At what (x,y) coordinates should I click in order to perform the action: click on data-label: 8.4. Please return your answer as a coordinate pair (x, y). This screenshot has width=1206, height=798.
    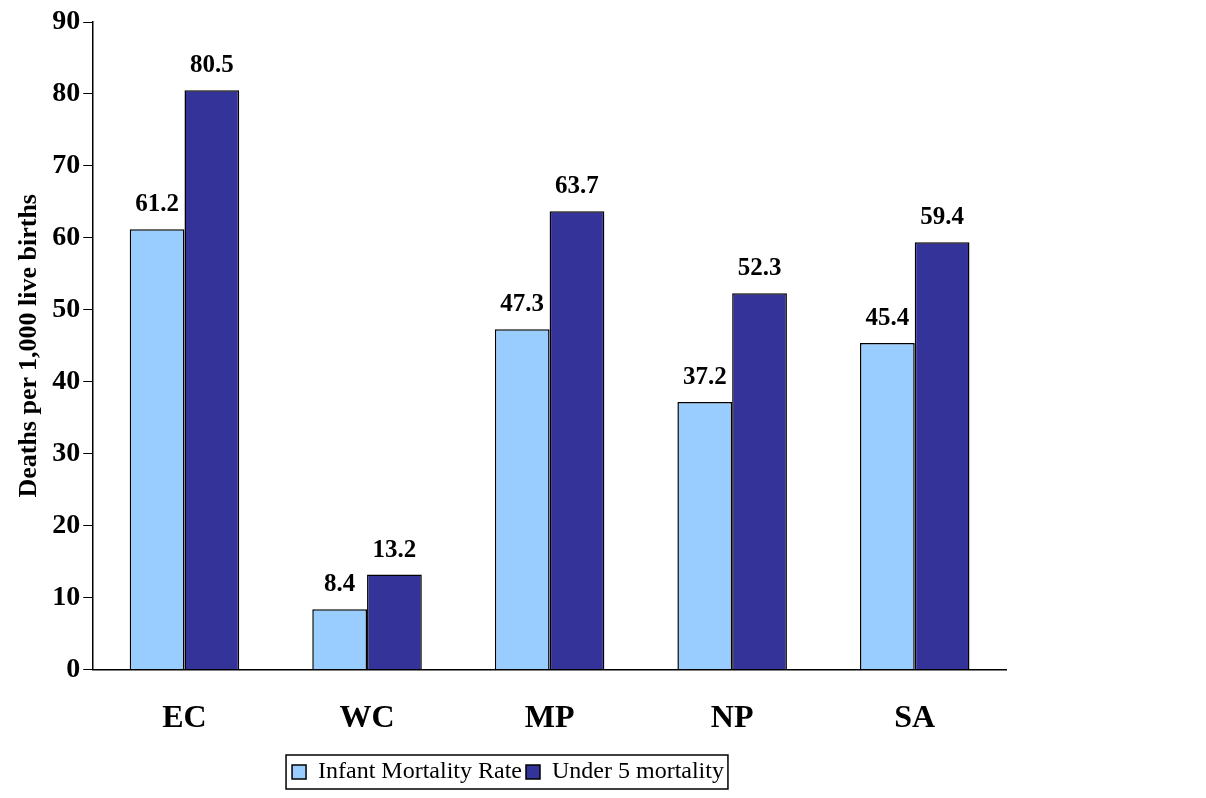
    Looking at the image, I should click on (340, 583).